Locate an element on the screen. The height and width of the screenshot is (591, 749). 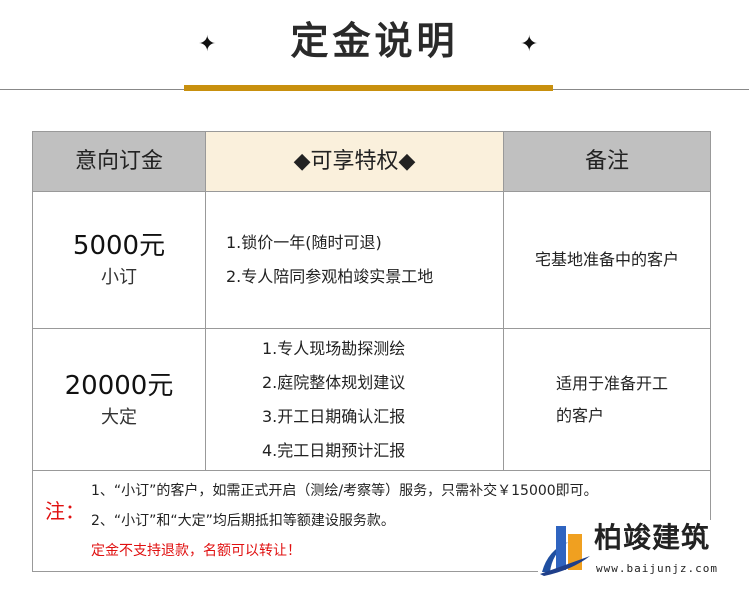
title-underline is located at coordinates (368, 88).